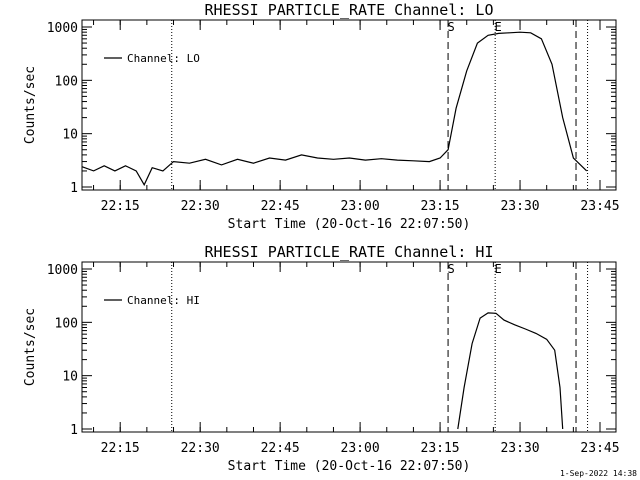 The image size is (640, 480). I want to click on legend-label: Channel: HI, so click(163, 300).